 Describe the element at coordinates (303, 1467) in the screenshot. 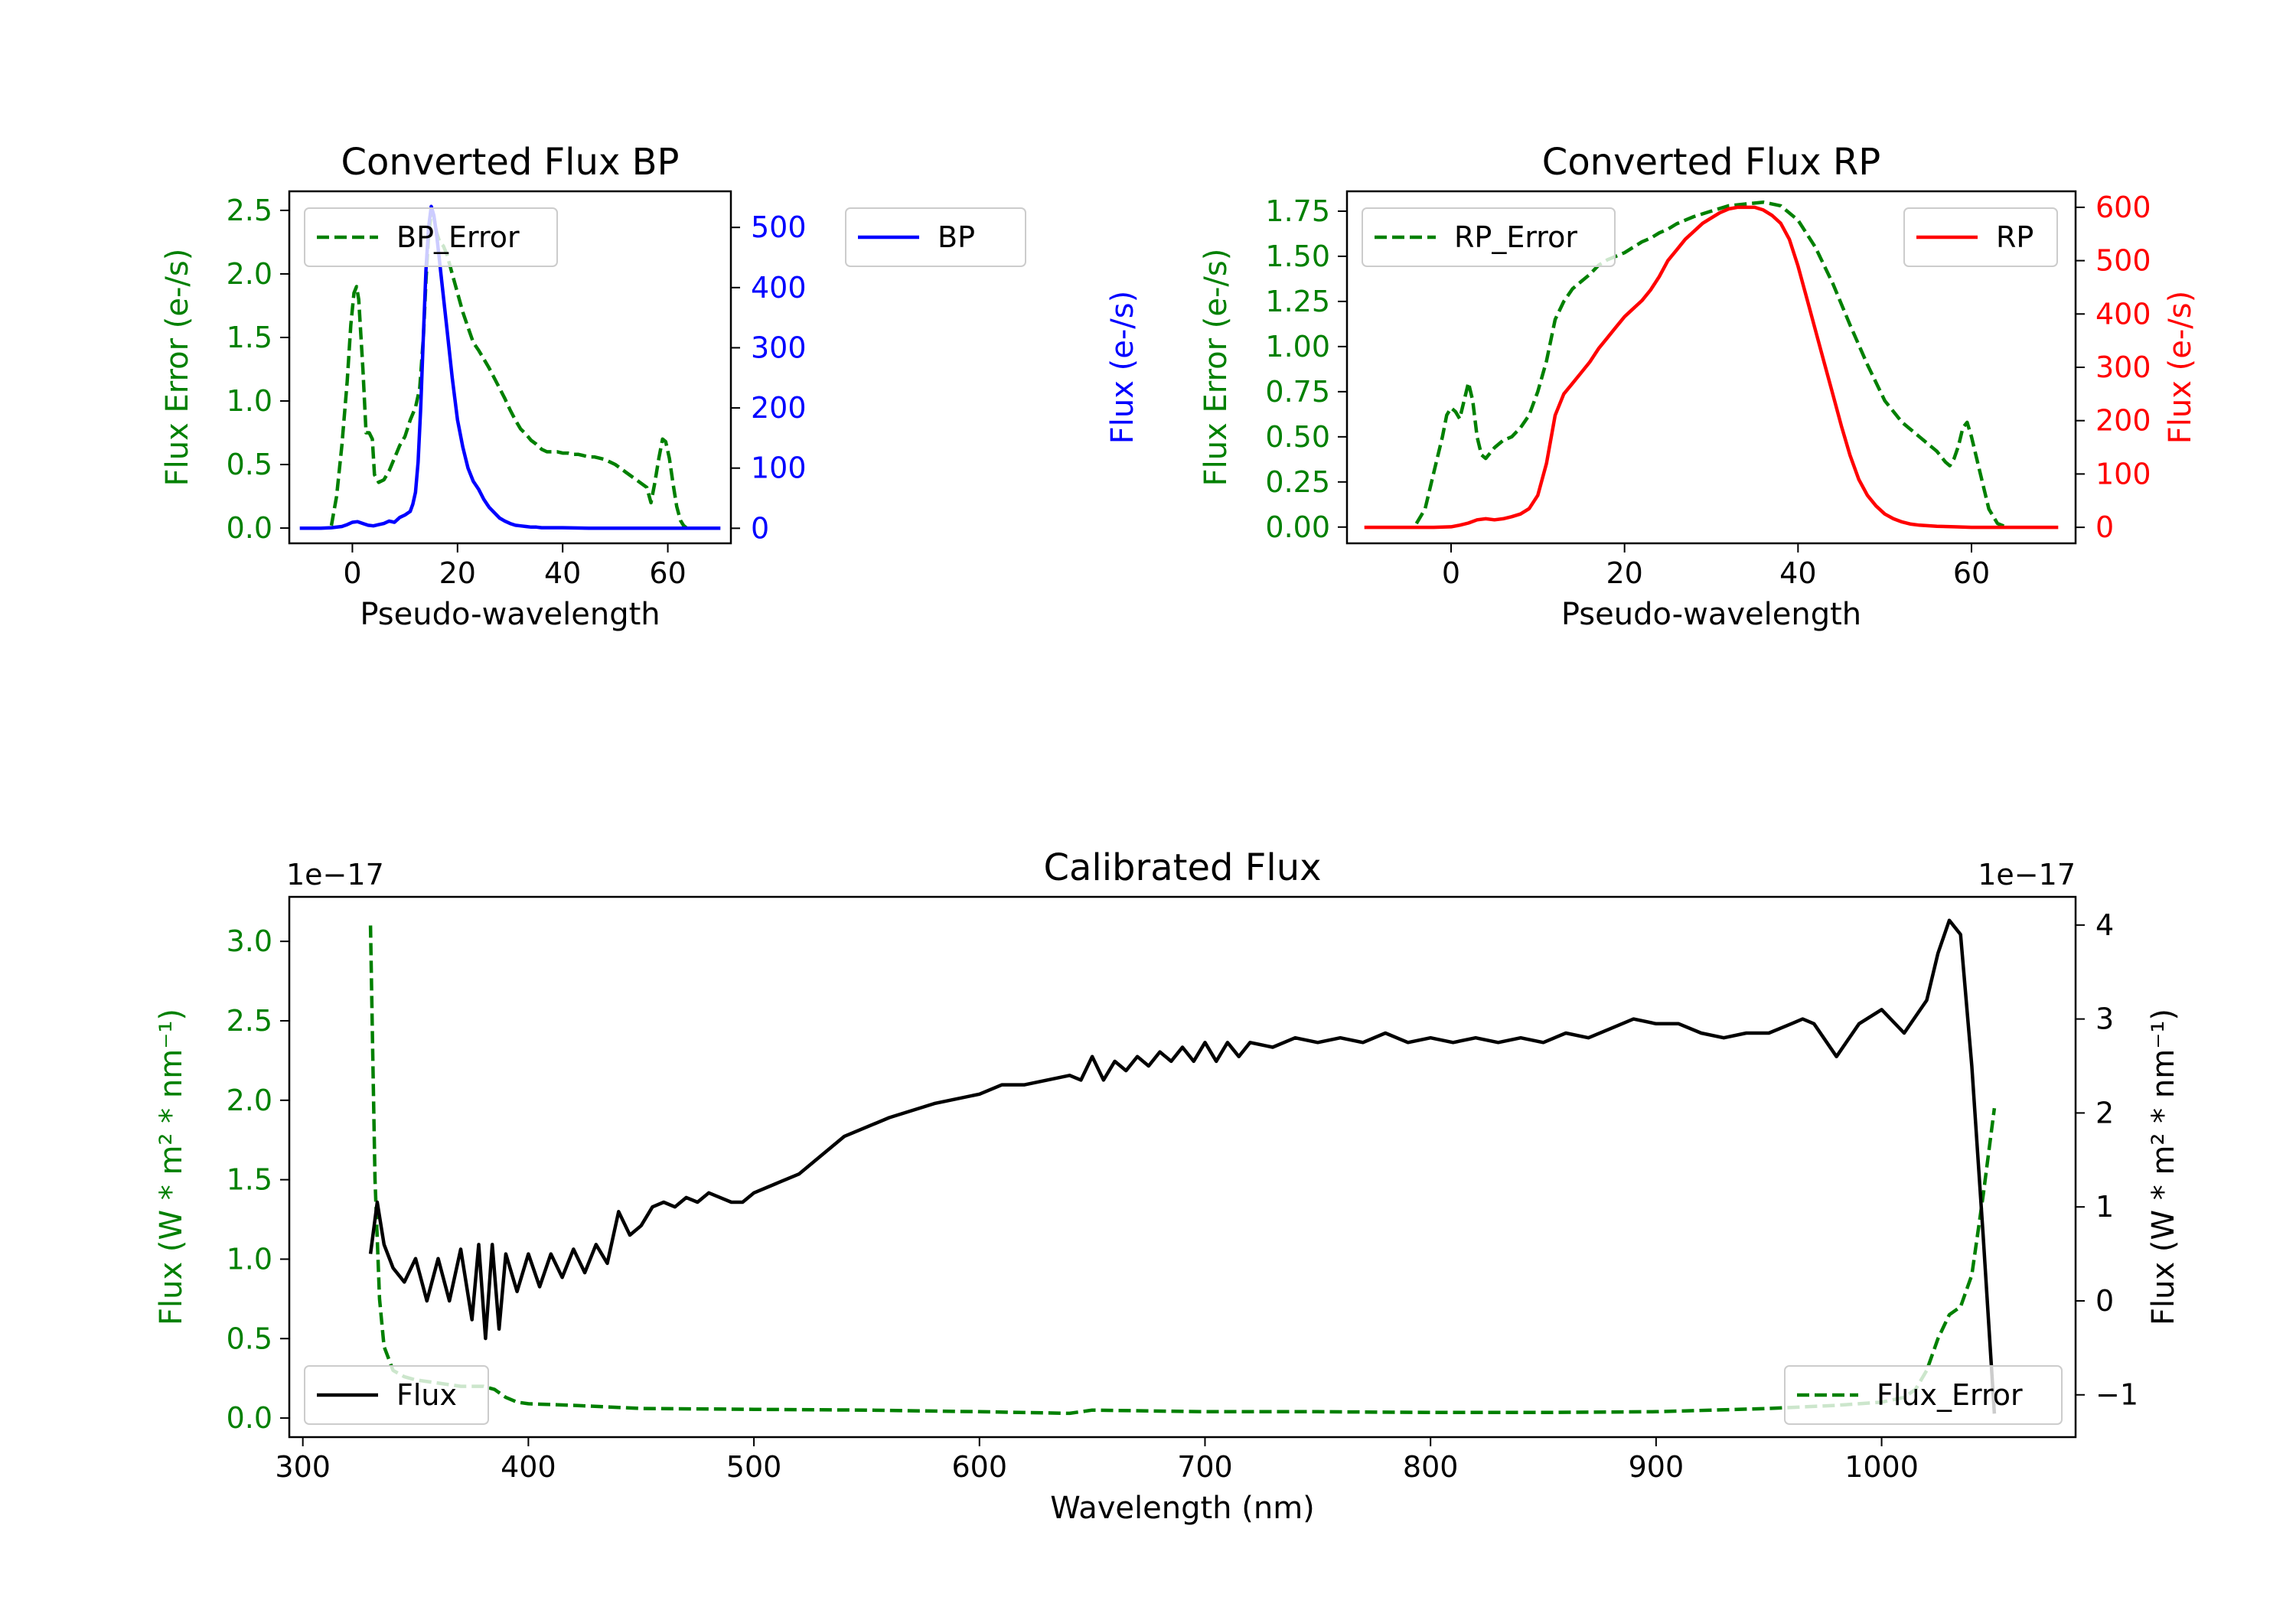

I see `x-tick-label: 300` at that location.